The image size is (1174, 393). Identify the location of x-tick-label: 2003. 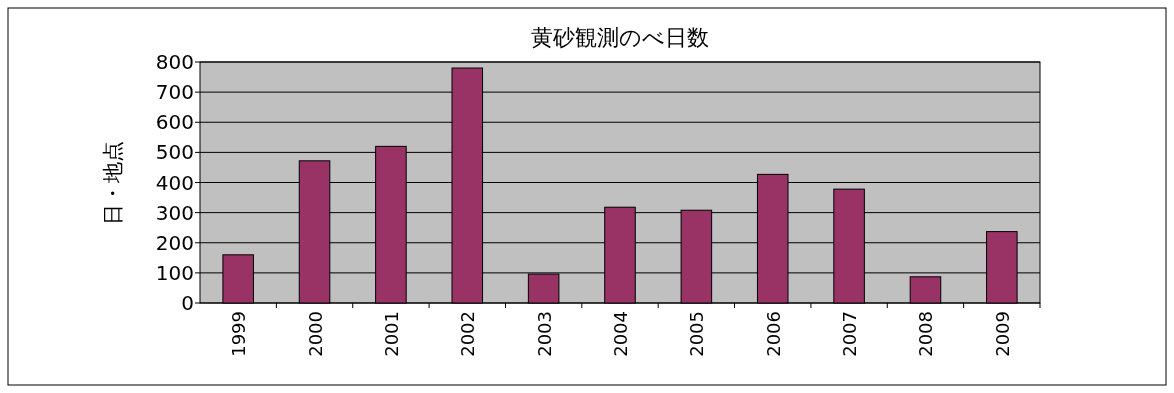
(544, 334).